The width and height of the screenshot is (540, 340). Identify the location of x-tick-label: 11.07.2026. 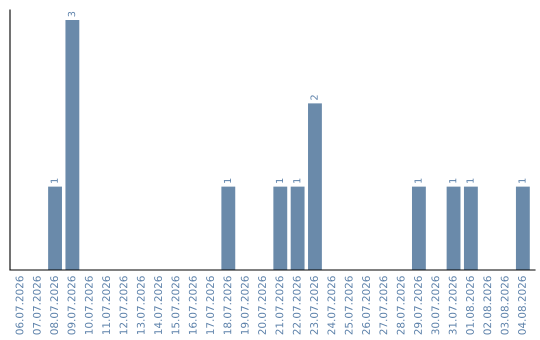
(106, 305).